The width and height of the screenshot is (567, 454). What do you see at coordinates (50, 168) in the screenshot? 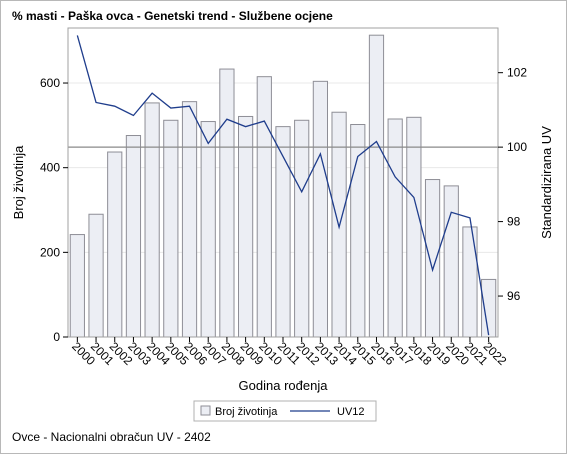
I see `tick-label-left-400: 400` at bounding box center [50, 168].